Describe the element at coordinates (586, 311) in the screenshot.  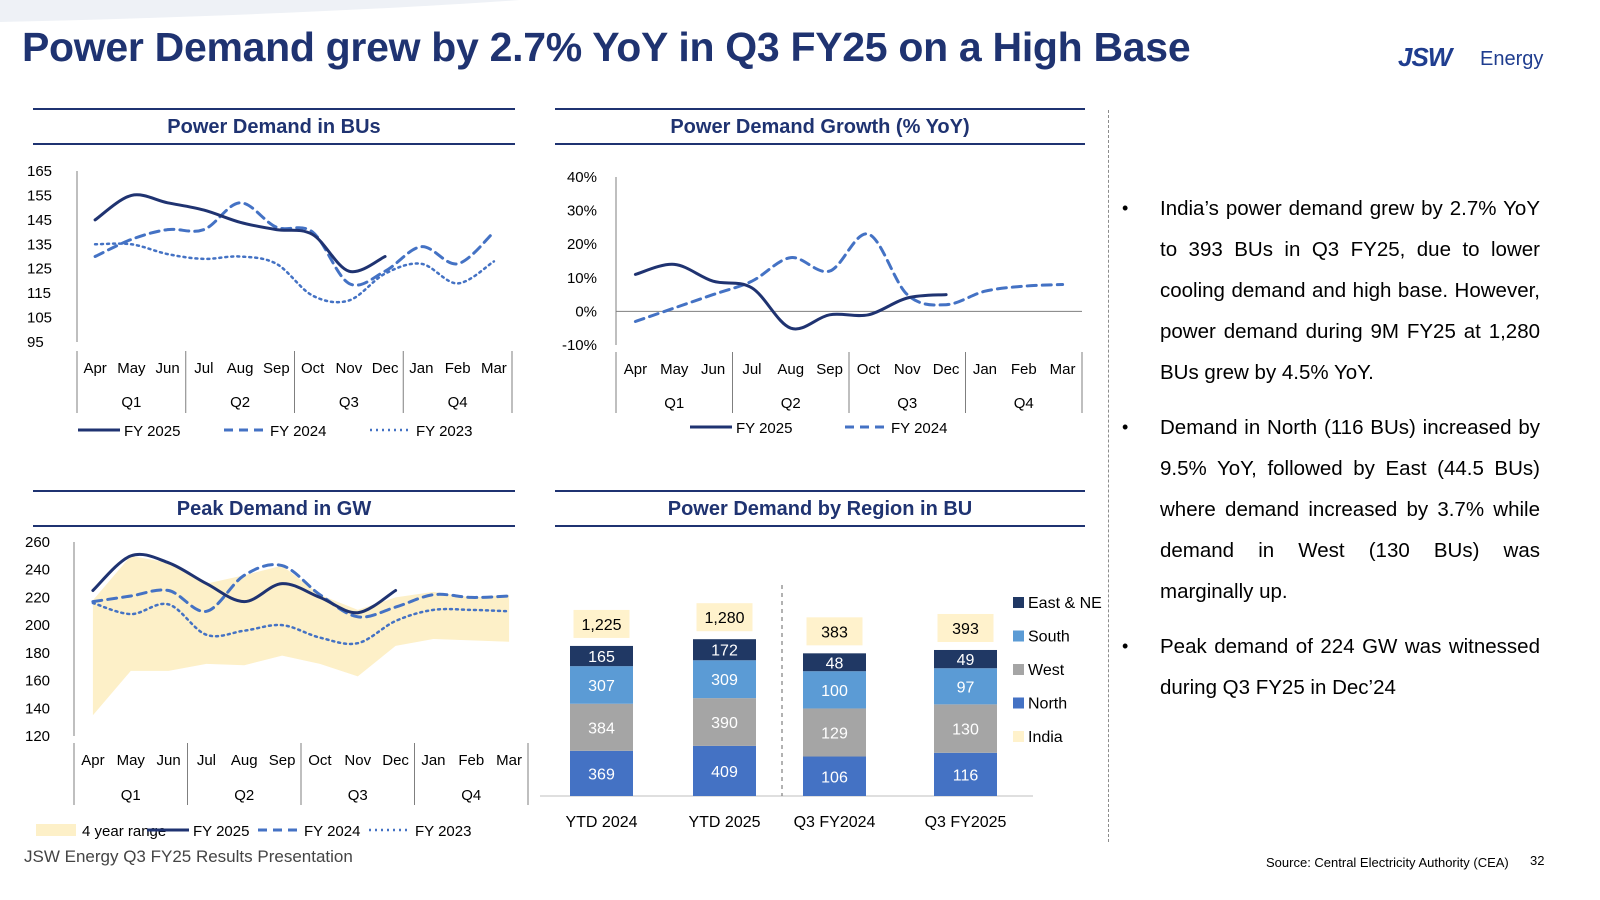
I see `y-tick-label: 0%` at that location.